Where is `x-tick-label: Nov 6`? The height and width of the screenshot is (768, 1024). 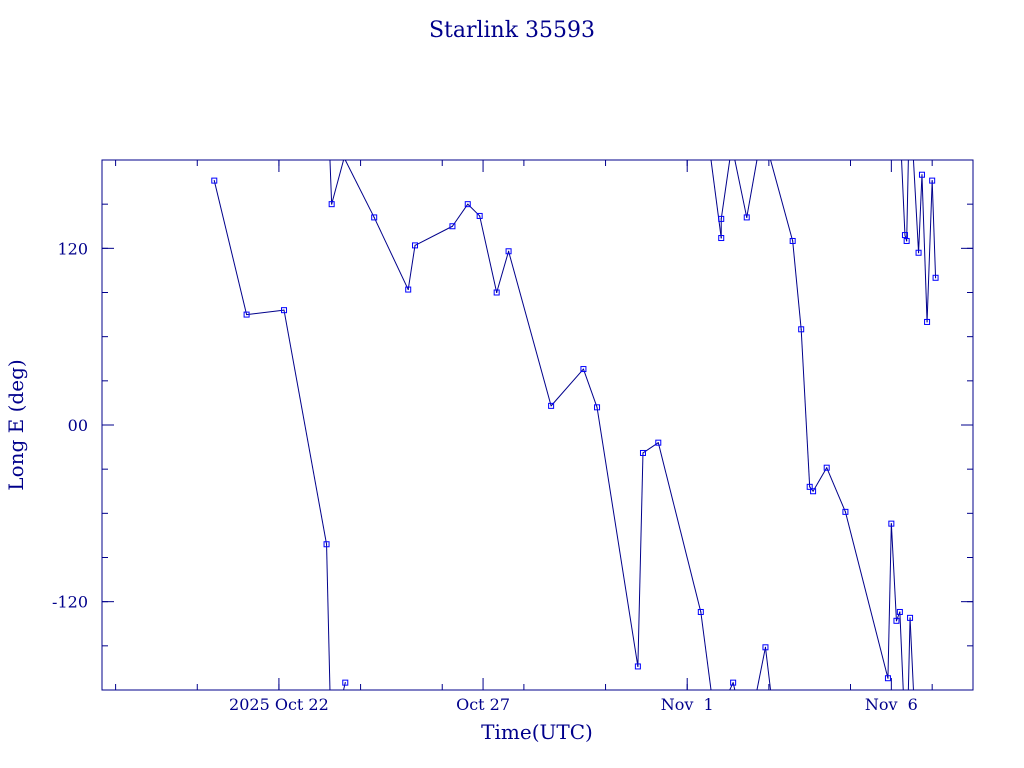 x-tick-label: Nov 6 is located at coordinates (891, 704).